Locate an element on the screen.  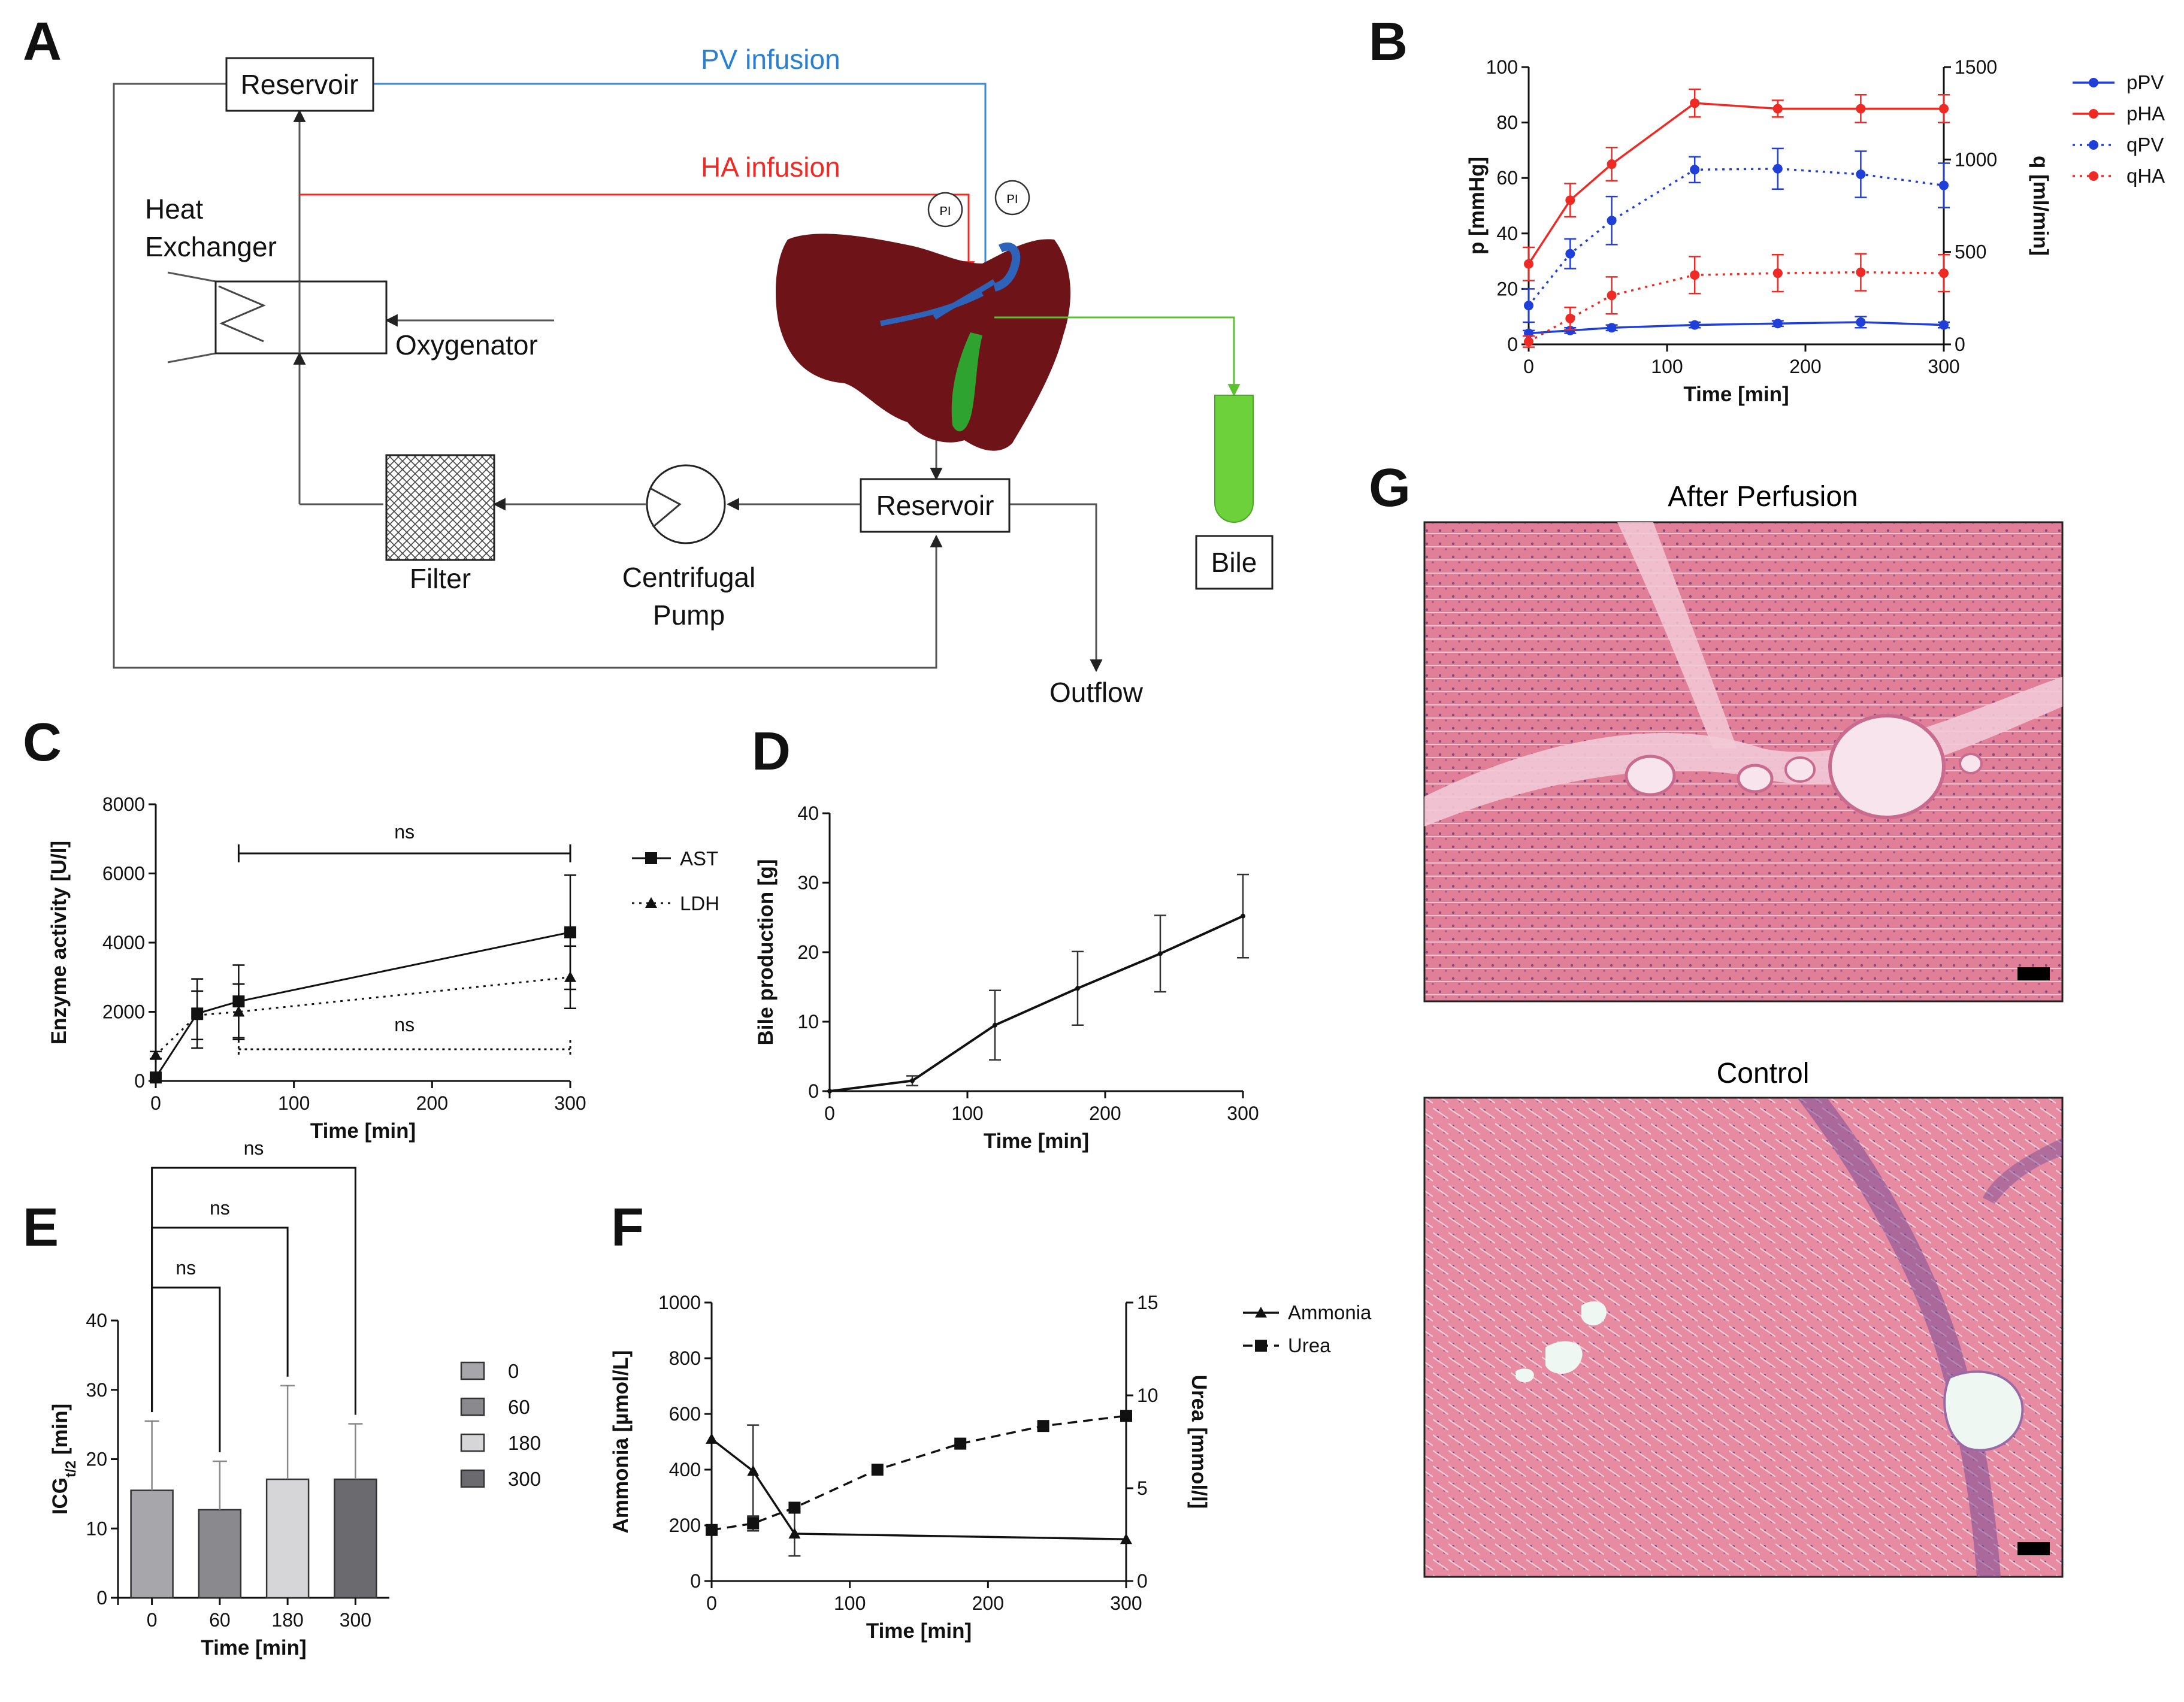
y-tick-label: 6000 is located at coordinates (124, 874).